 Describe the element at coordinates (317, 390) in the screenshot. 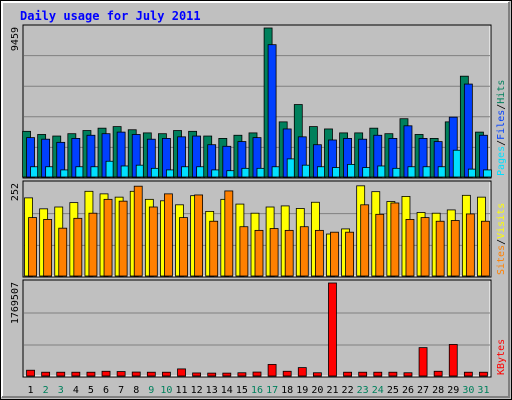

I see `x-tick-label: 20` at that location.